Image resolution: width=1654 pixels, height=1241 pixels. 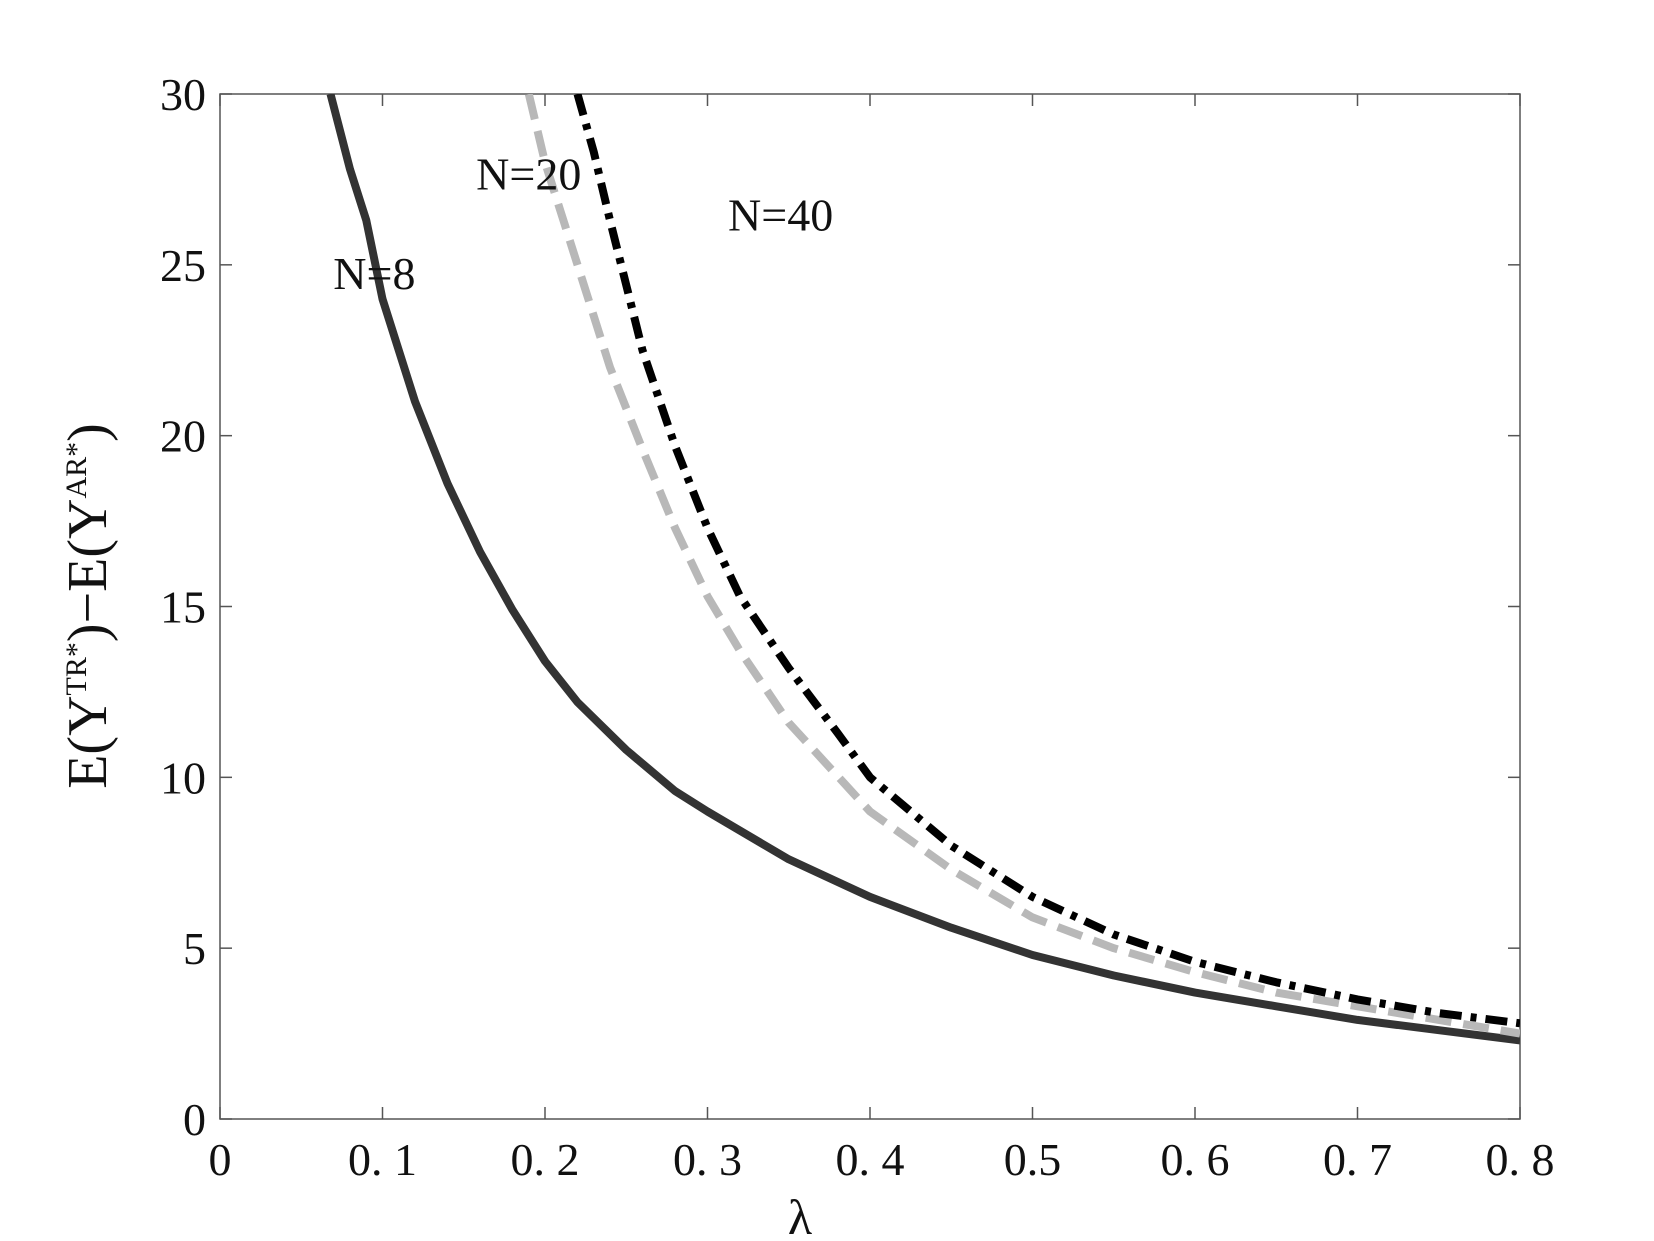 I want to click on x-tick-label: 0. 2, so click(x=545, y=1159).